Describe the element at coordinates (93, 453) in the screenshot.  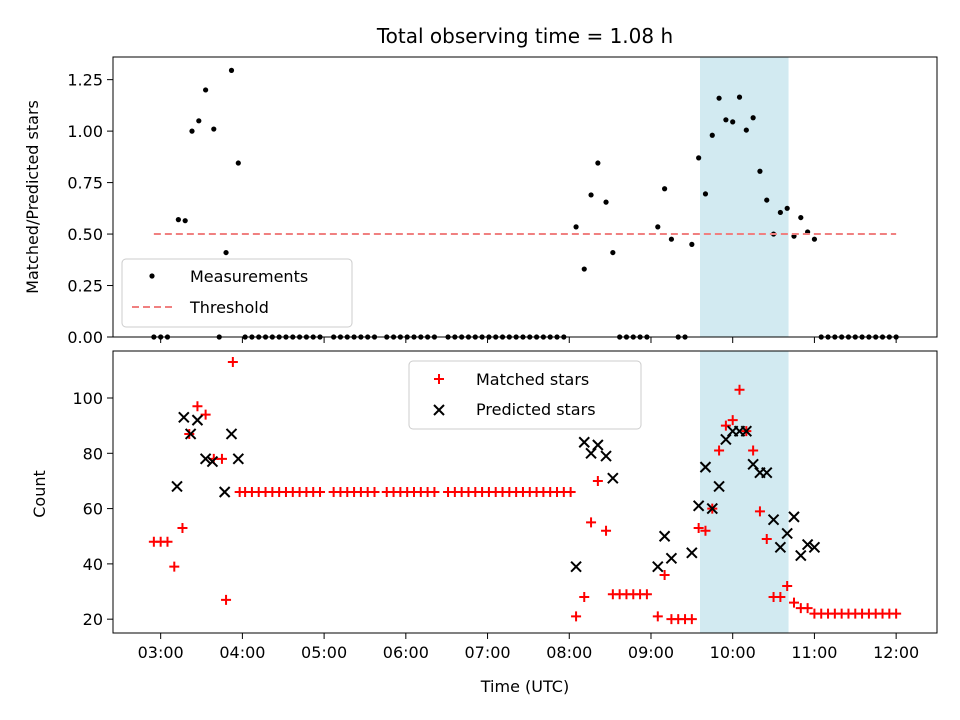
I see `bottom-y-tick-label: 80` at that location.